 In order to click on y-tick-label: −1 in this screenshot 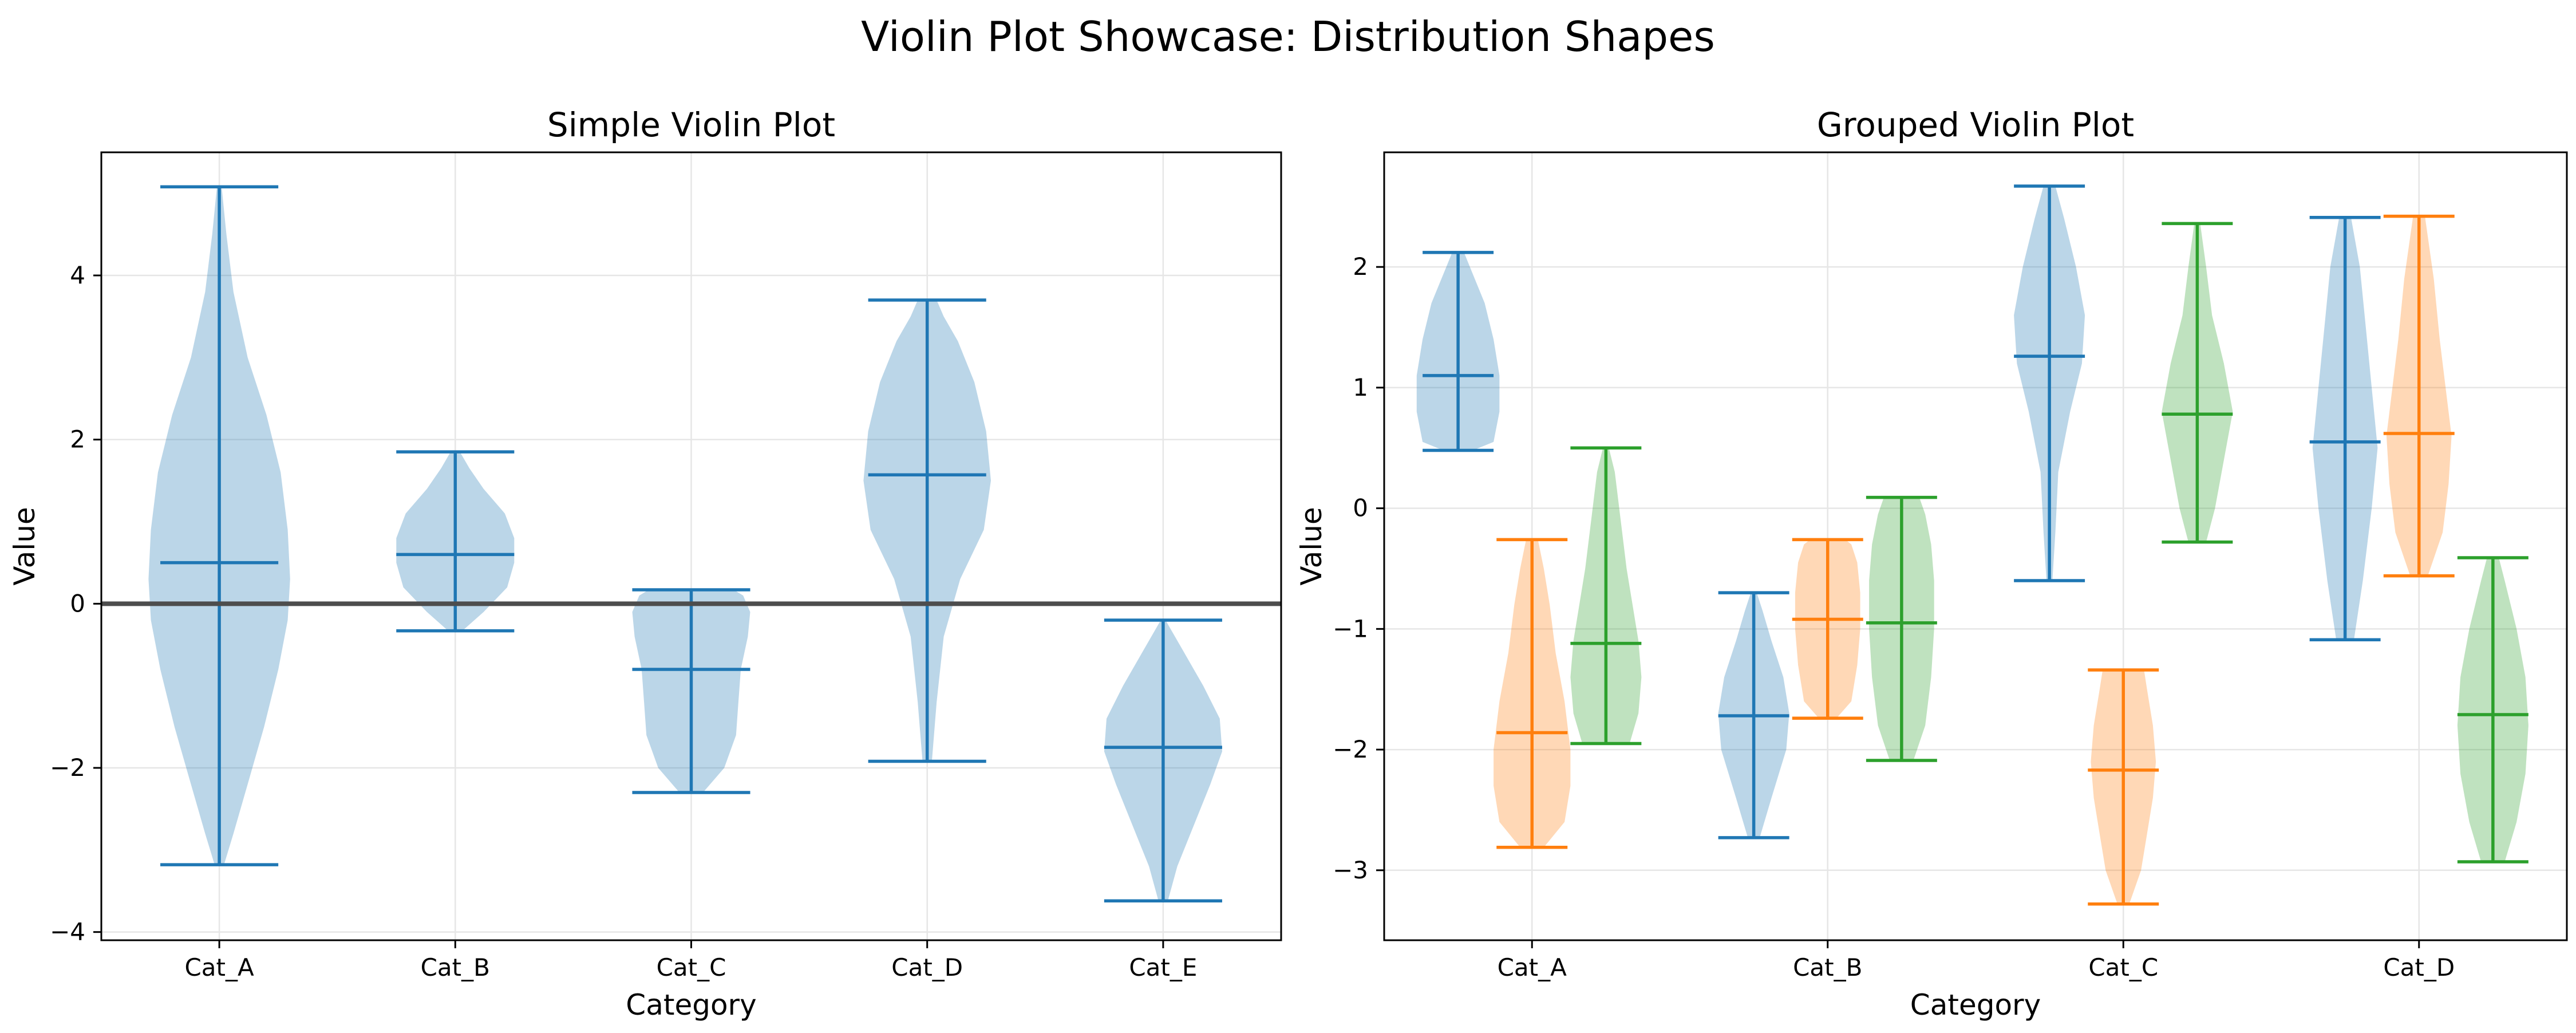, I will do `click(1350, 628)`.